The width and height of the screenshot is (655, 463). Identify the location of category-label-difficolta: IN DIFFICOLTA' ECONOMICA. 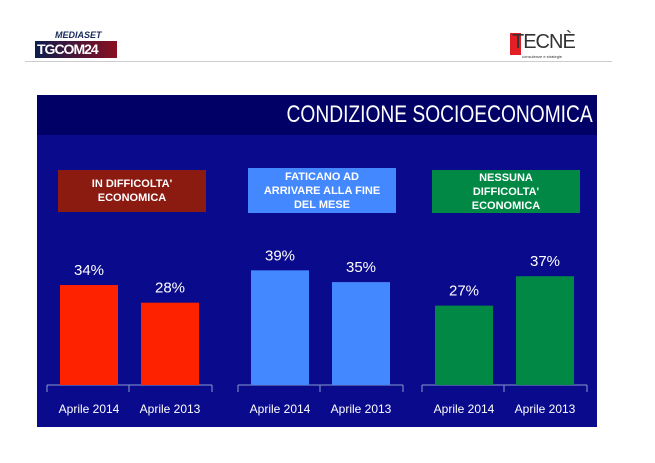
(132, 191).